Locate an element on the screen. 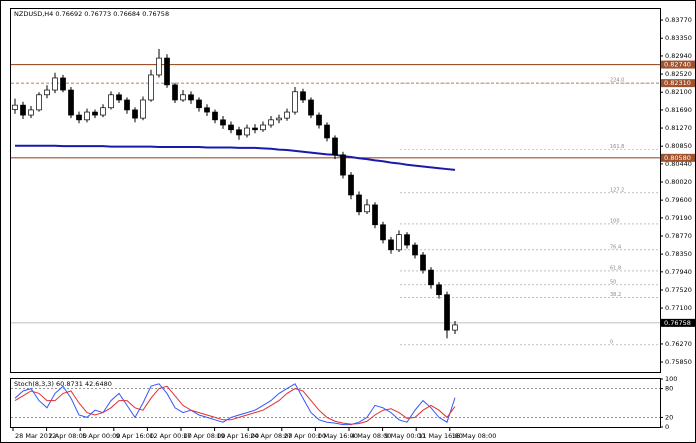  fib-label: 38.2 is located at coordinates (615, 295).